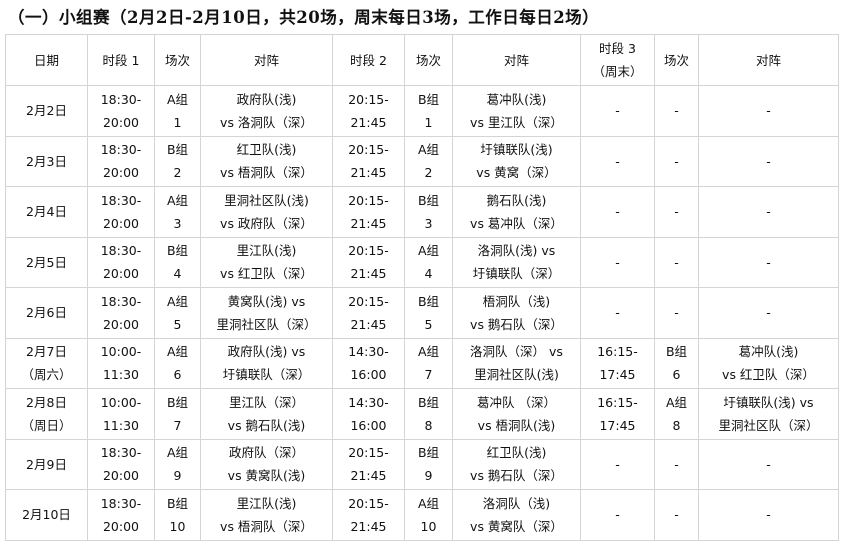  I want to click on cell-time-slot-1: 10:00- 11:30, so click(121, 414).